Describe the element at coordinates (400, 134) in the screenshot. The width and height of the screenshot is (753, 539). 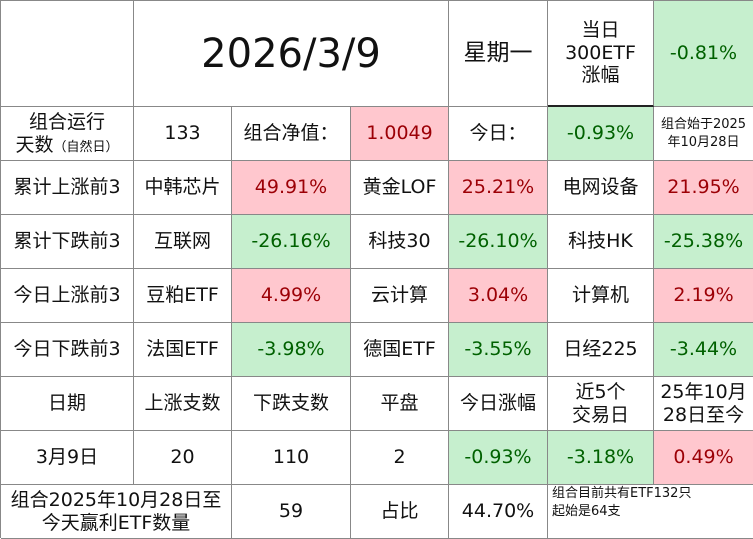
I see `nav-value: 1.0049` at that location.